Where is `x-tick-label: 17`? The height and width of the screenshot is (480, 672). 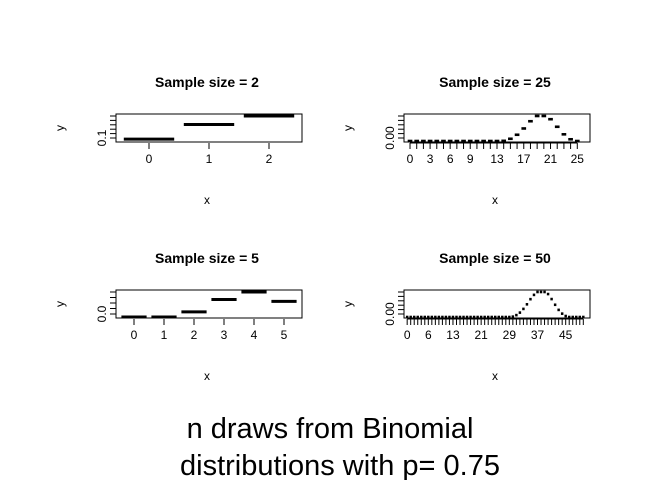 x-tick-label: 17 is located at coordinates (524, 159).